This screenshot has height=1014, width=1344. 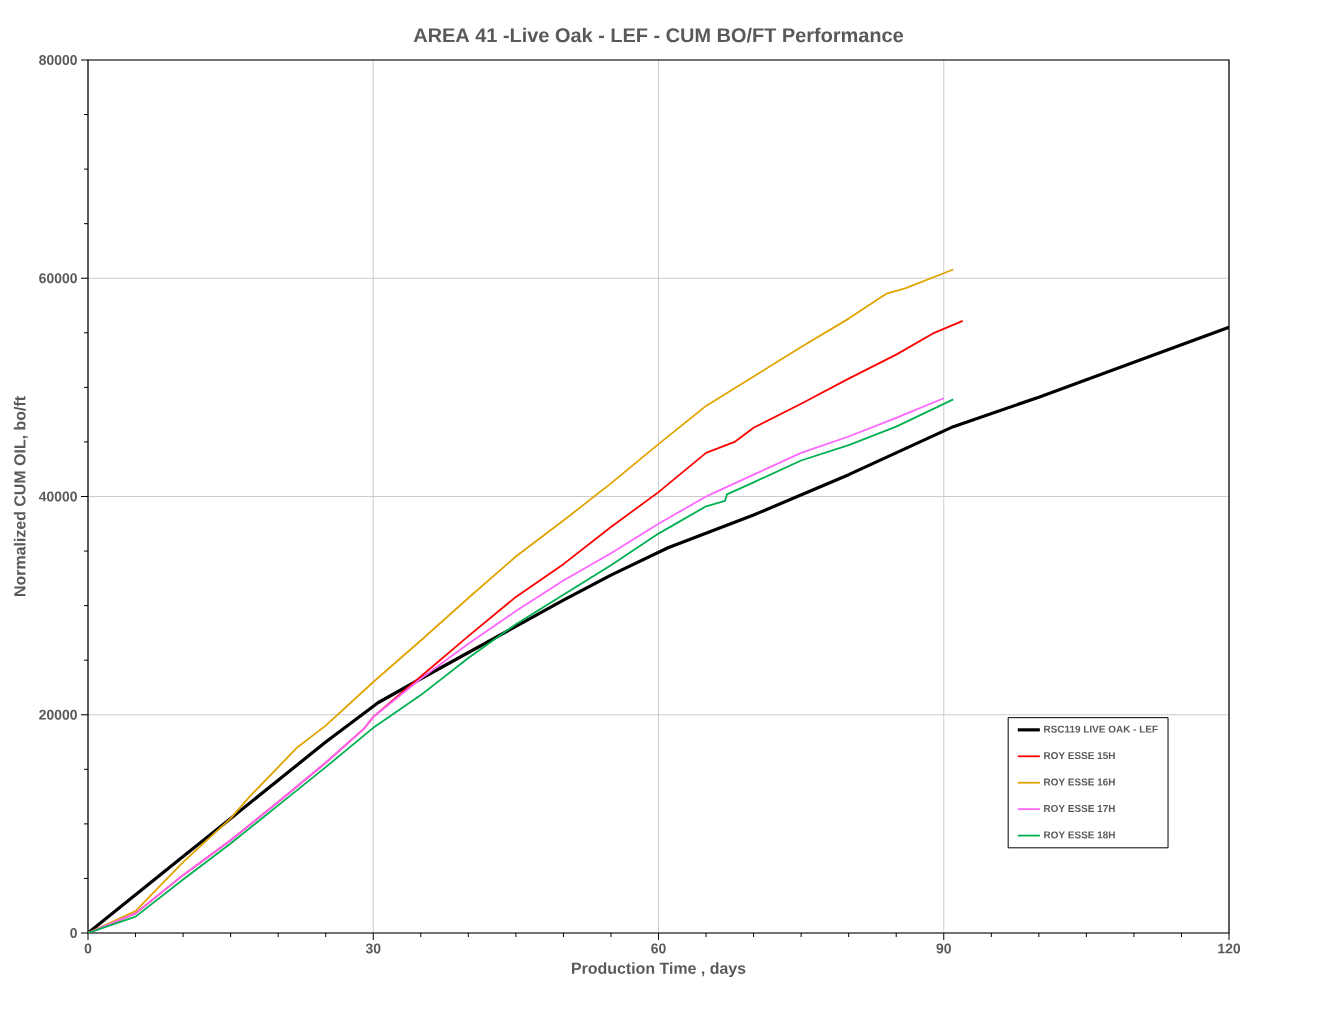 I want to click on y-tick-label: 60000, so click(x=58, y=278).